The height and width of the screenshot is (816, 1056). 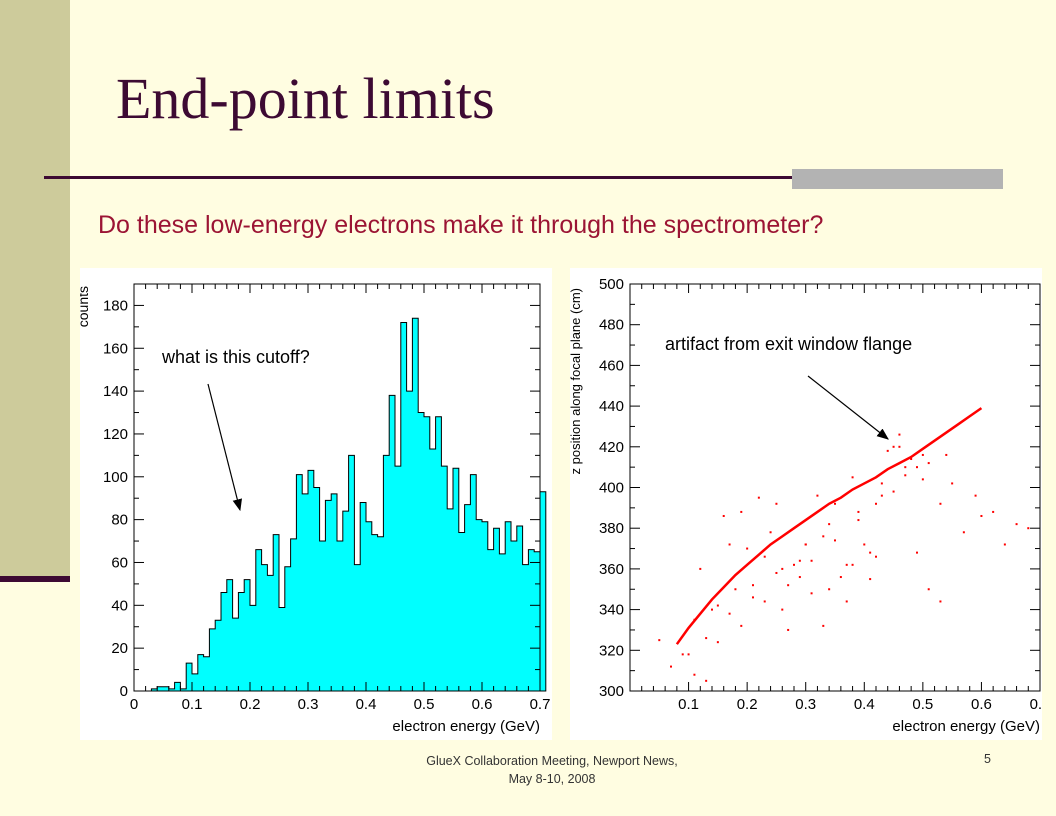 What do you see at coordinates (115, 477) in the screenshot?
I see `y-tick-label: 100` at bounding box center [115, 477].